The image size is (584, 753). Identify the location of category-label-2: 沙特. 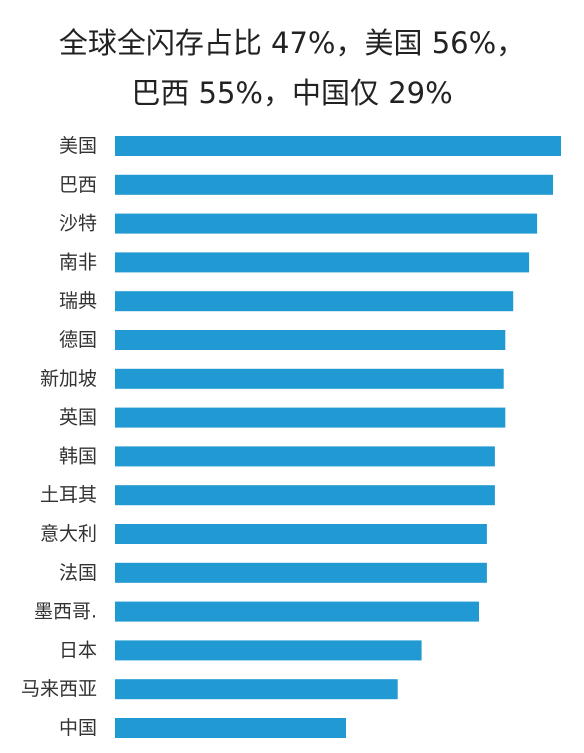
(78, 224).